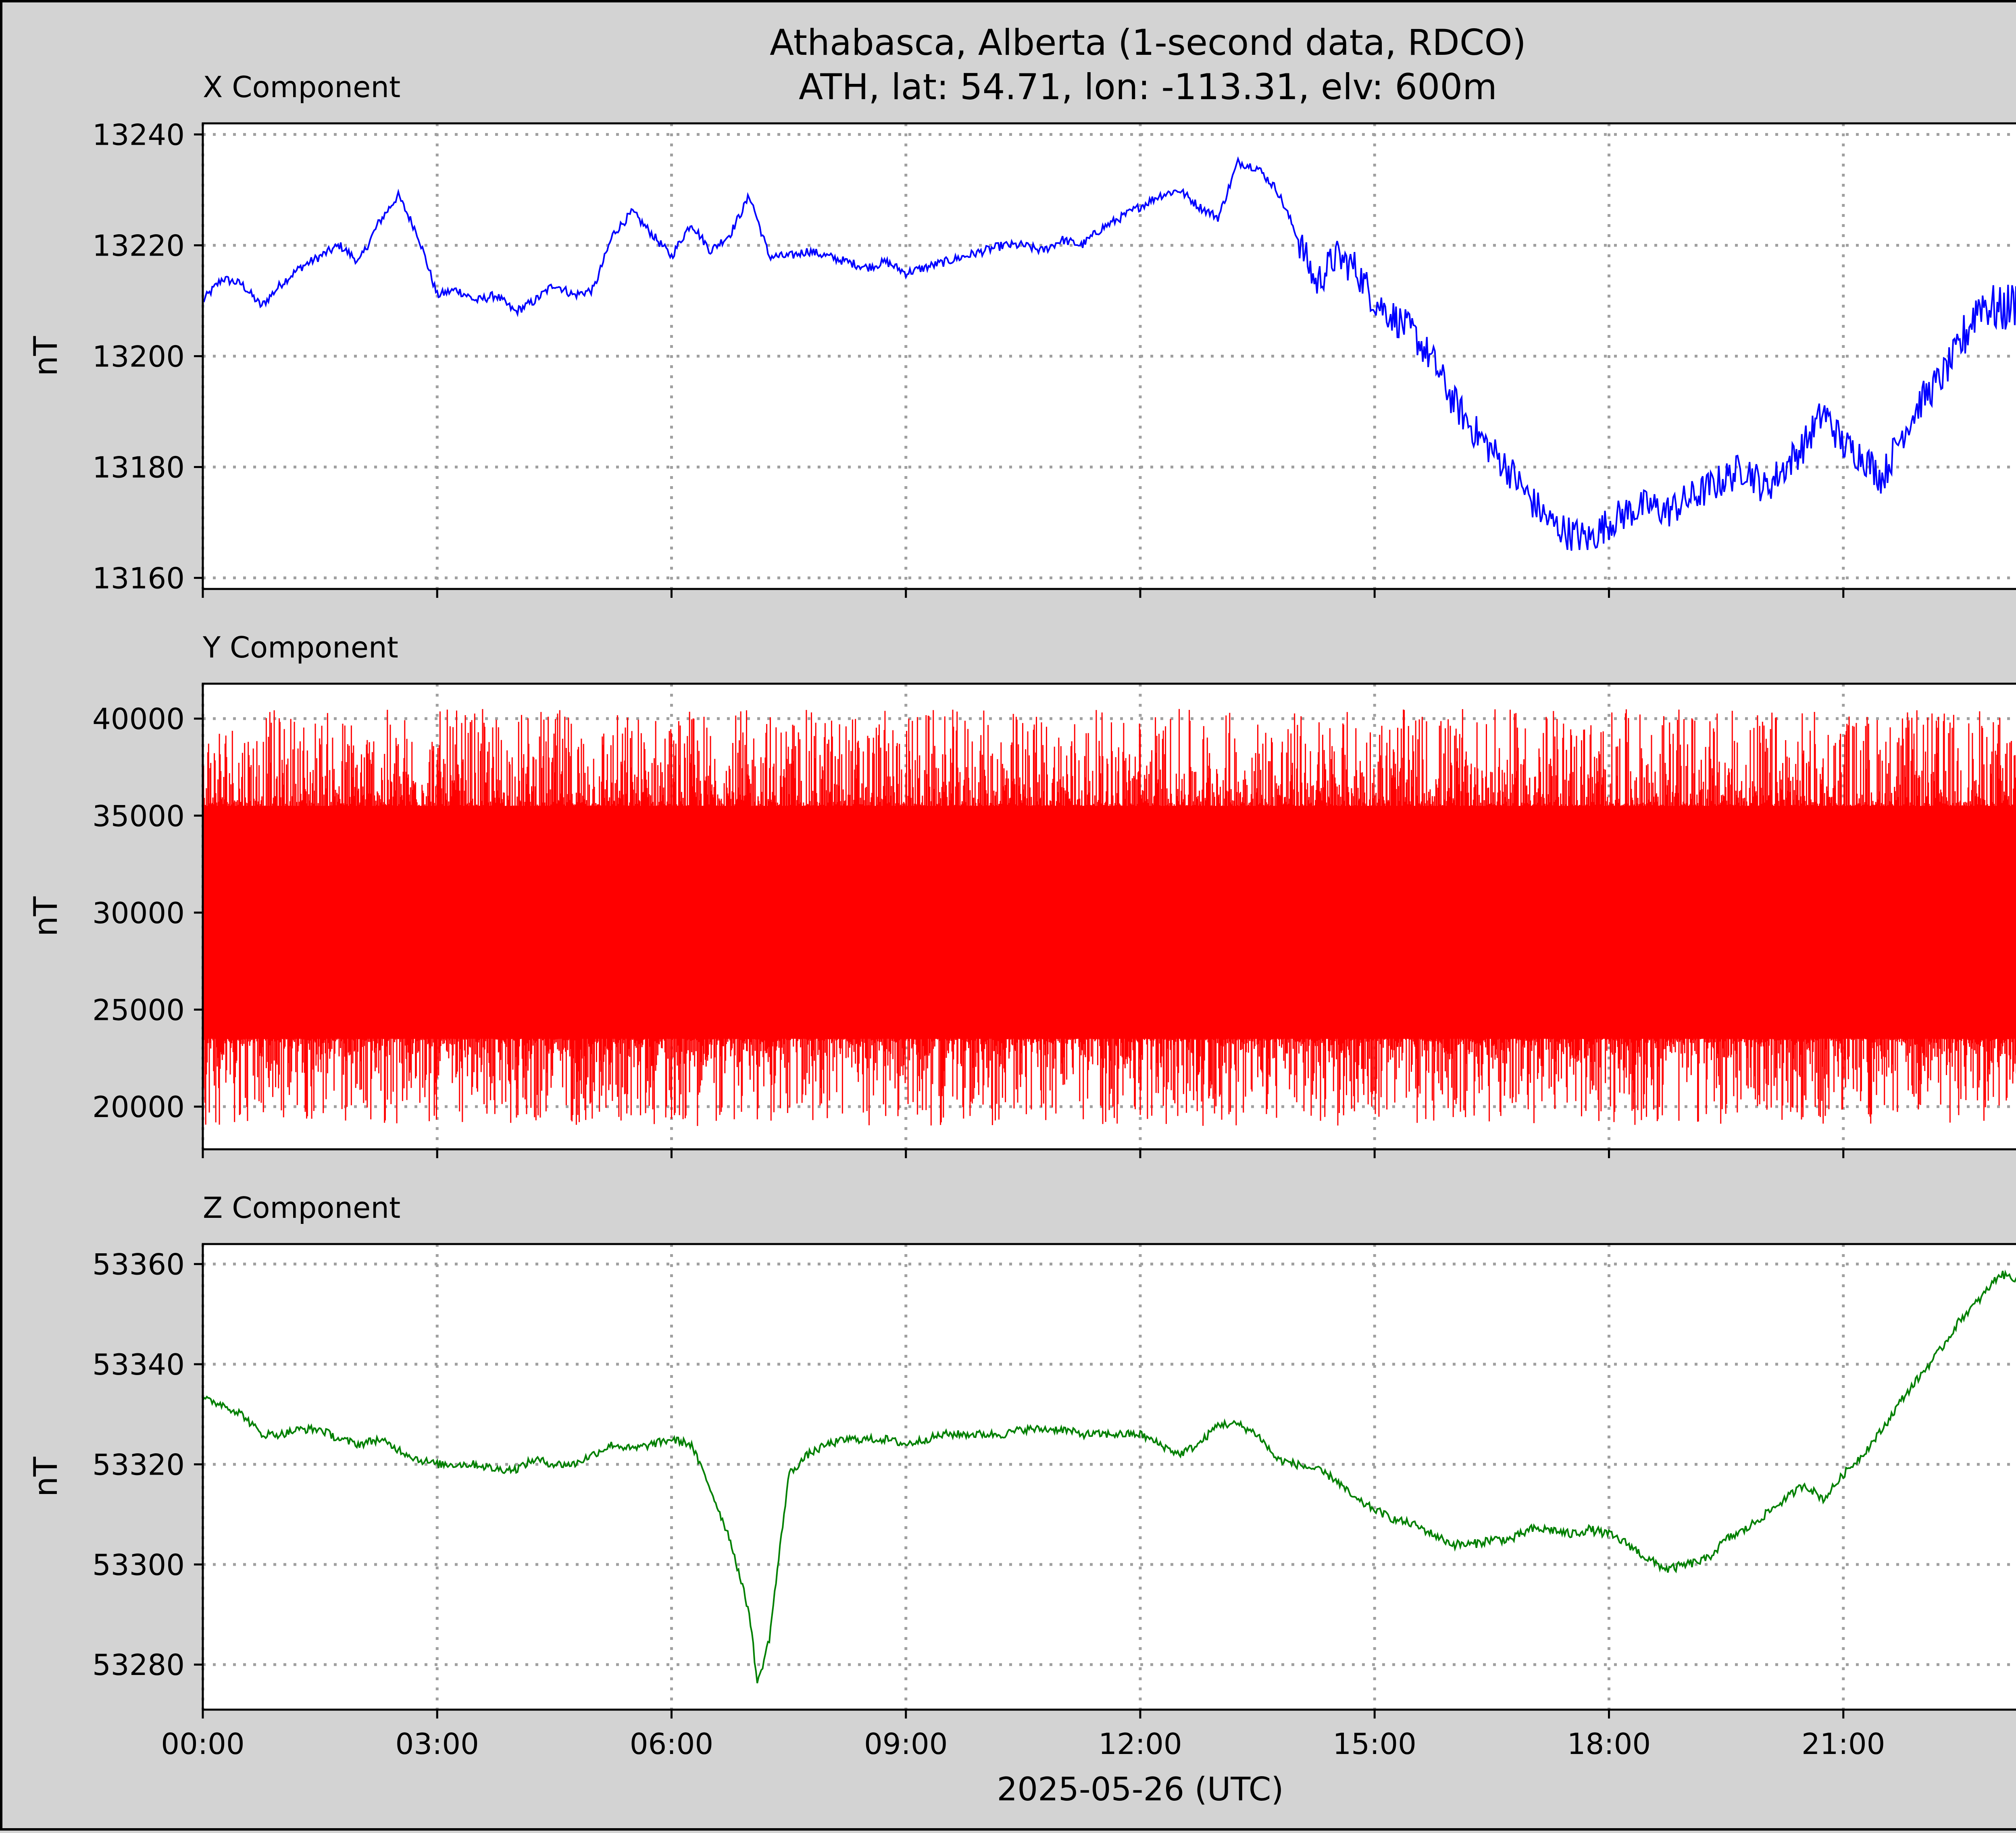  I want to click on y-tick-label: 13240, so click(138, 135).